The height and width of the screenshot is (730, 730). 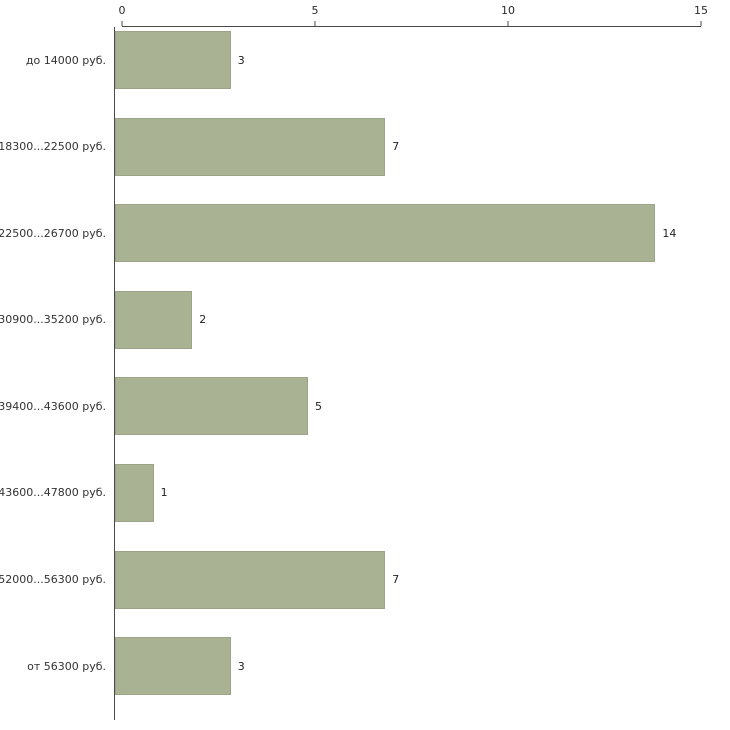 What do you see at coordinates (404, 330) in the screenshot?
I see `bar-track: 2` at bounding box center [404, 330].